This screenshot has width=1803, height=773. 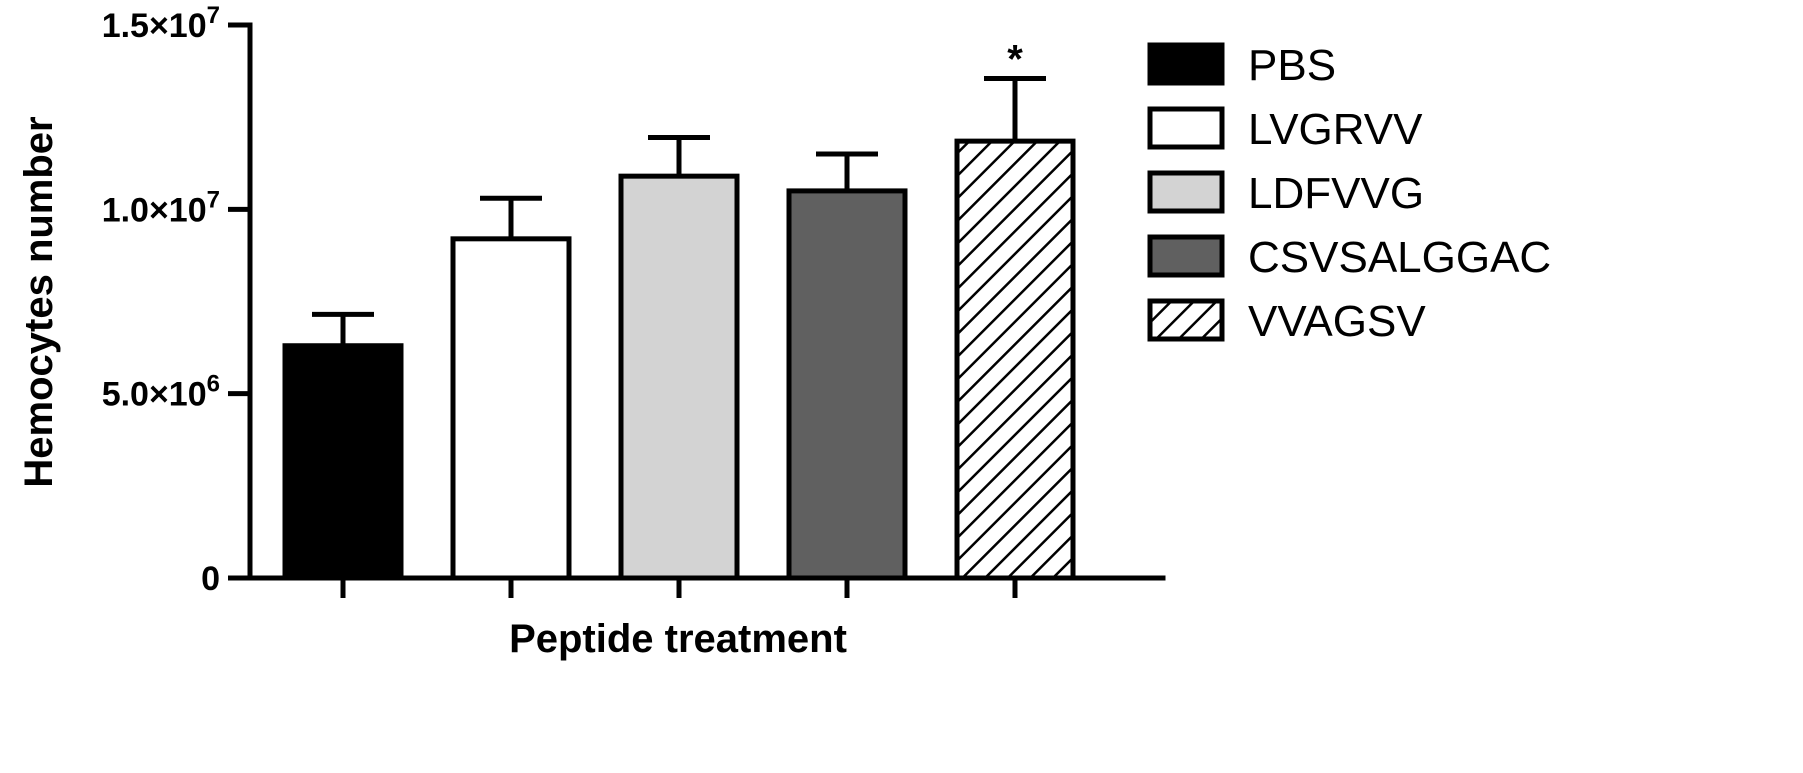 I want to click on error-bars, so click(x=679, y=210).